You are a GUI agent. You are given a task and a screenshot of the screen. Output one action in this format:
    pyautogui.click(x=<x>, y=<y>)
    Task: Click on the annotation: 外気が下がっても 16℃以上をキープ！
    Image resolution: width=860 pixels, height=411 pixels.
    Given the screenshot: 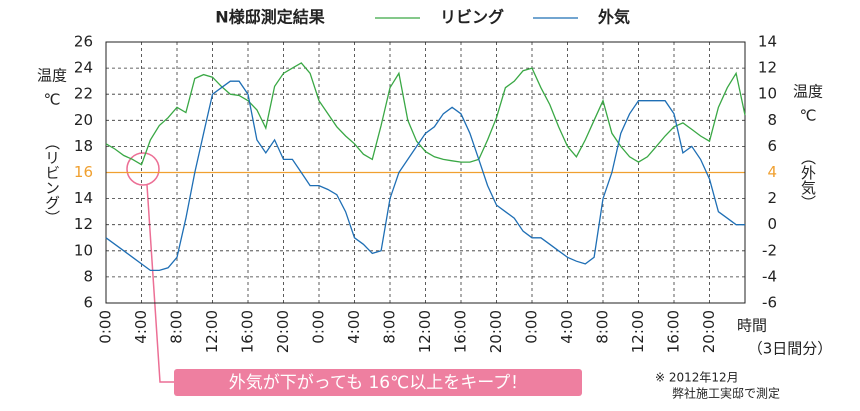 What is the action you would take?
    pyautogui.click(x=378, y=383)
    